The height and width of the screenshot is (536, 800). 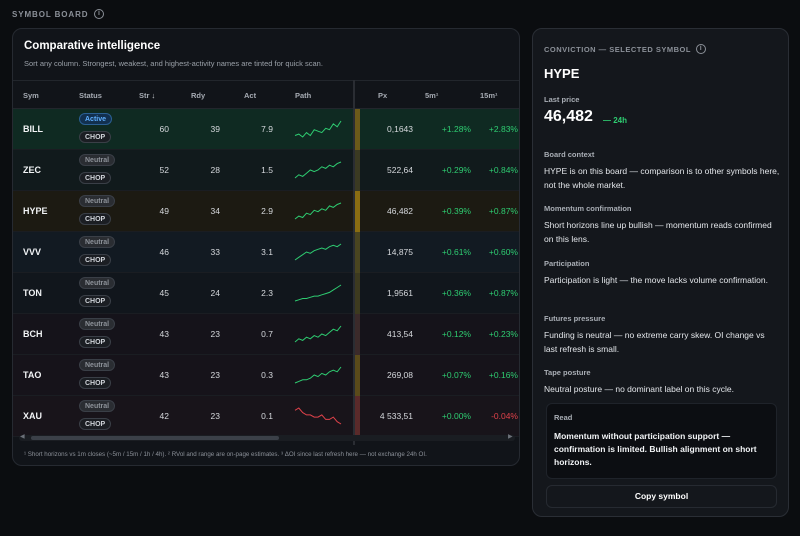 I want to click on col-sym: Sym, so click(x=31, y=95).